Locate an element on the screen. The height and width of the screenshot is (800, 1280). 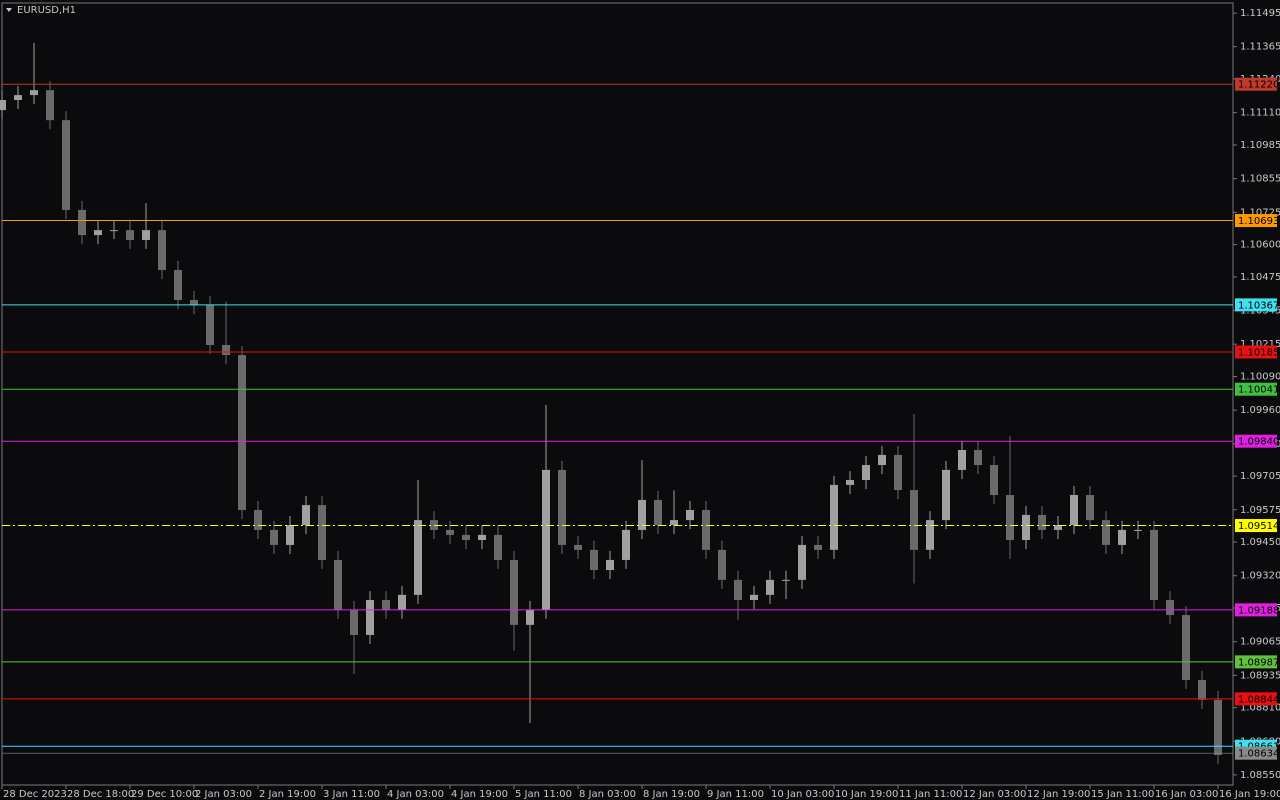
y-tick-label: 1.11495 is located at coordinates (1260, 13).